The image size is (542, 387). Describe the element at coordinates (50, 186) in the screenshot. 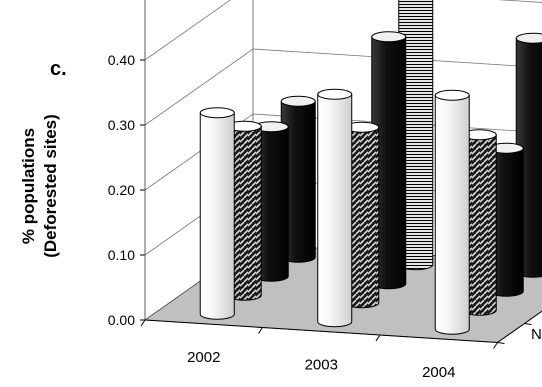

I see `y-axis-title-line: (Deforested sites)` at that location.